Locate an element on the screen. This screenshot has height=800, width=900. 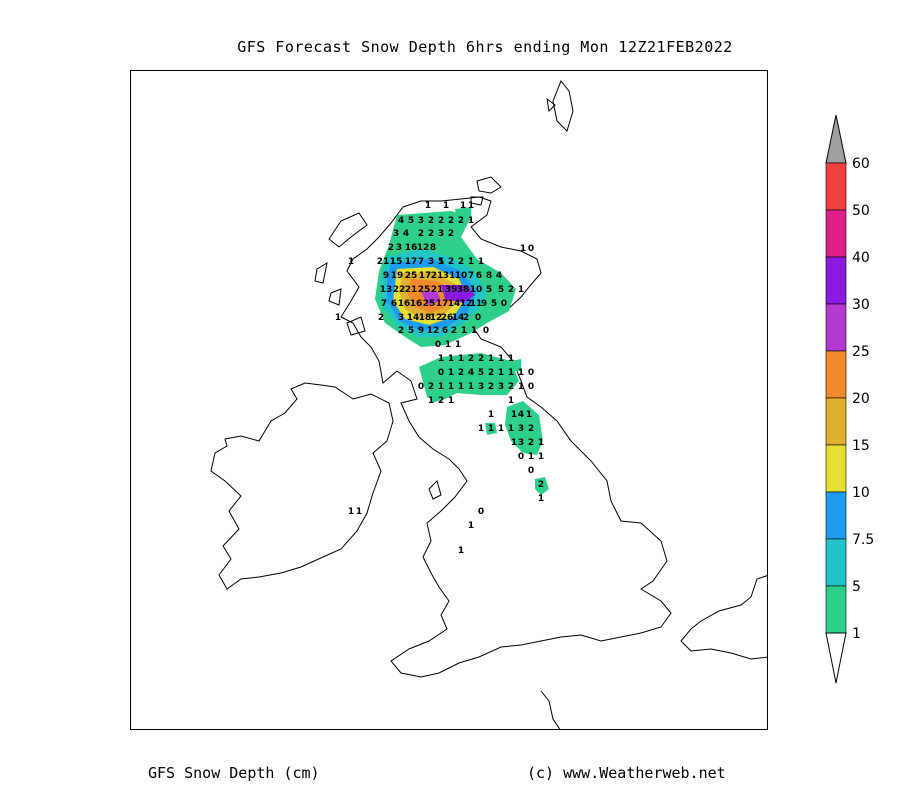
hotspot-value: 19 is located at coordinates (397, 276).